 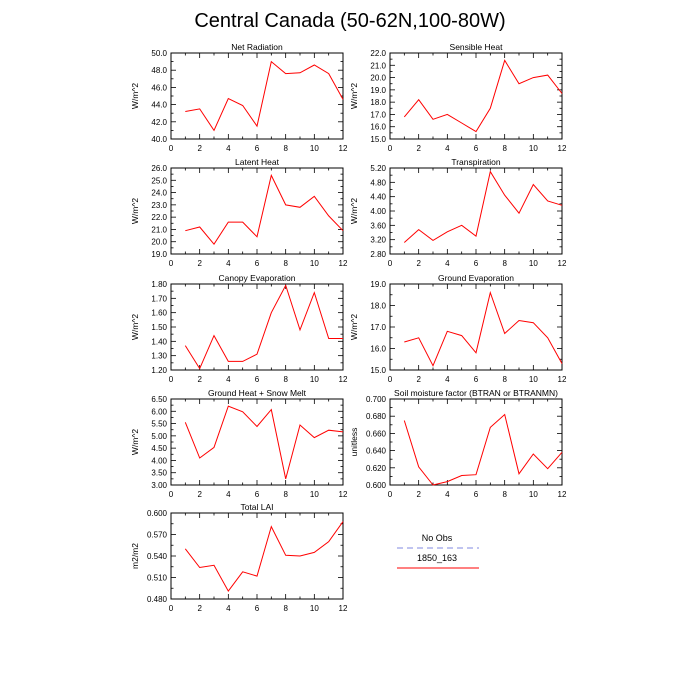 What do you see at coordinates (159, 399) in the screenshot?
I see `y-tick-label: 6.50` at bounding box center [159, 399].